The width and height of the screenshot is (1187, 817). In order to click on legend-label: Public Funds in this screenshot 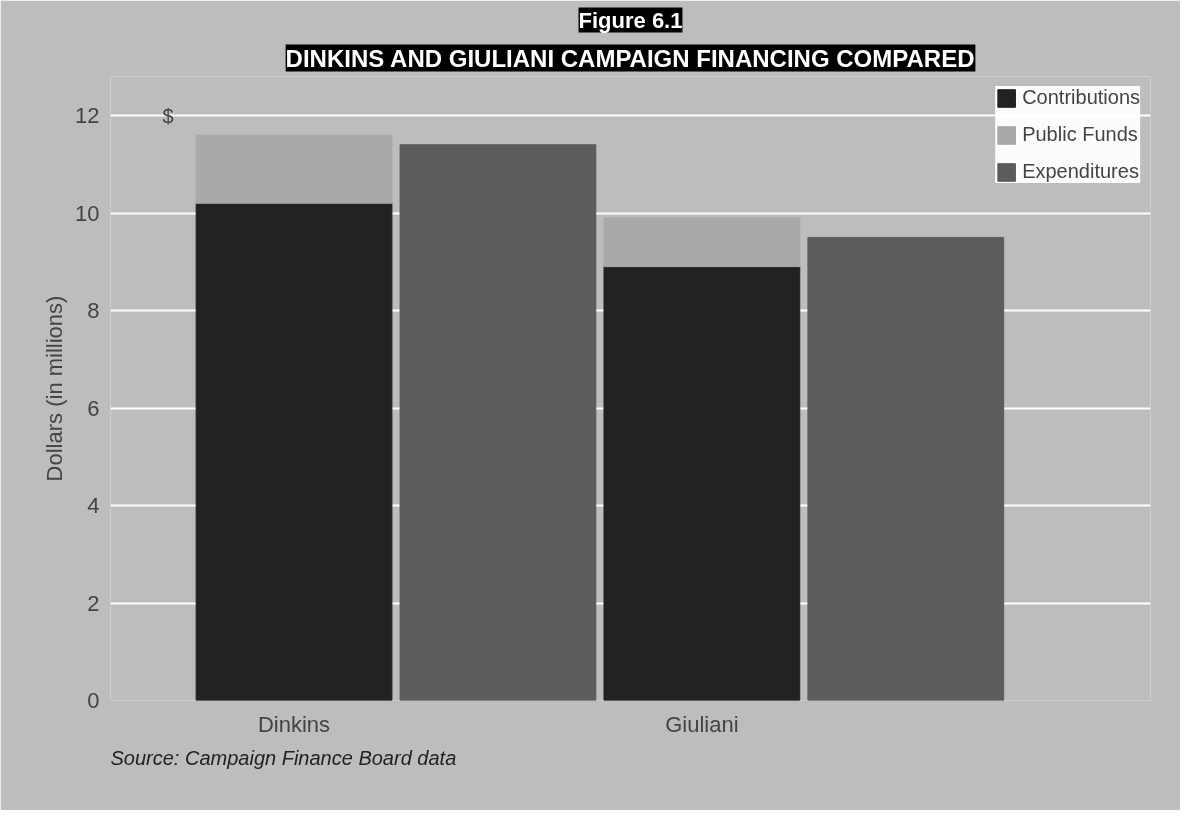, I will do `click(1080, 134)`.